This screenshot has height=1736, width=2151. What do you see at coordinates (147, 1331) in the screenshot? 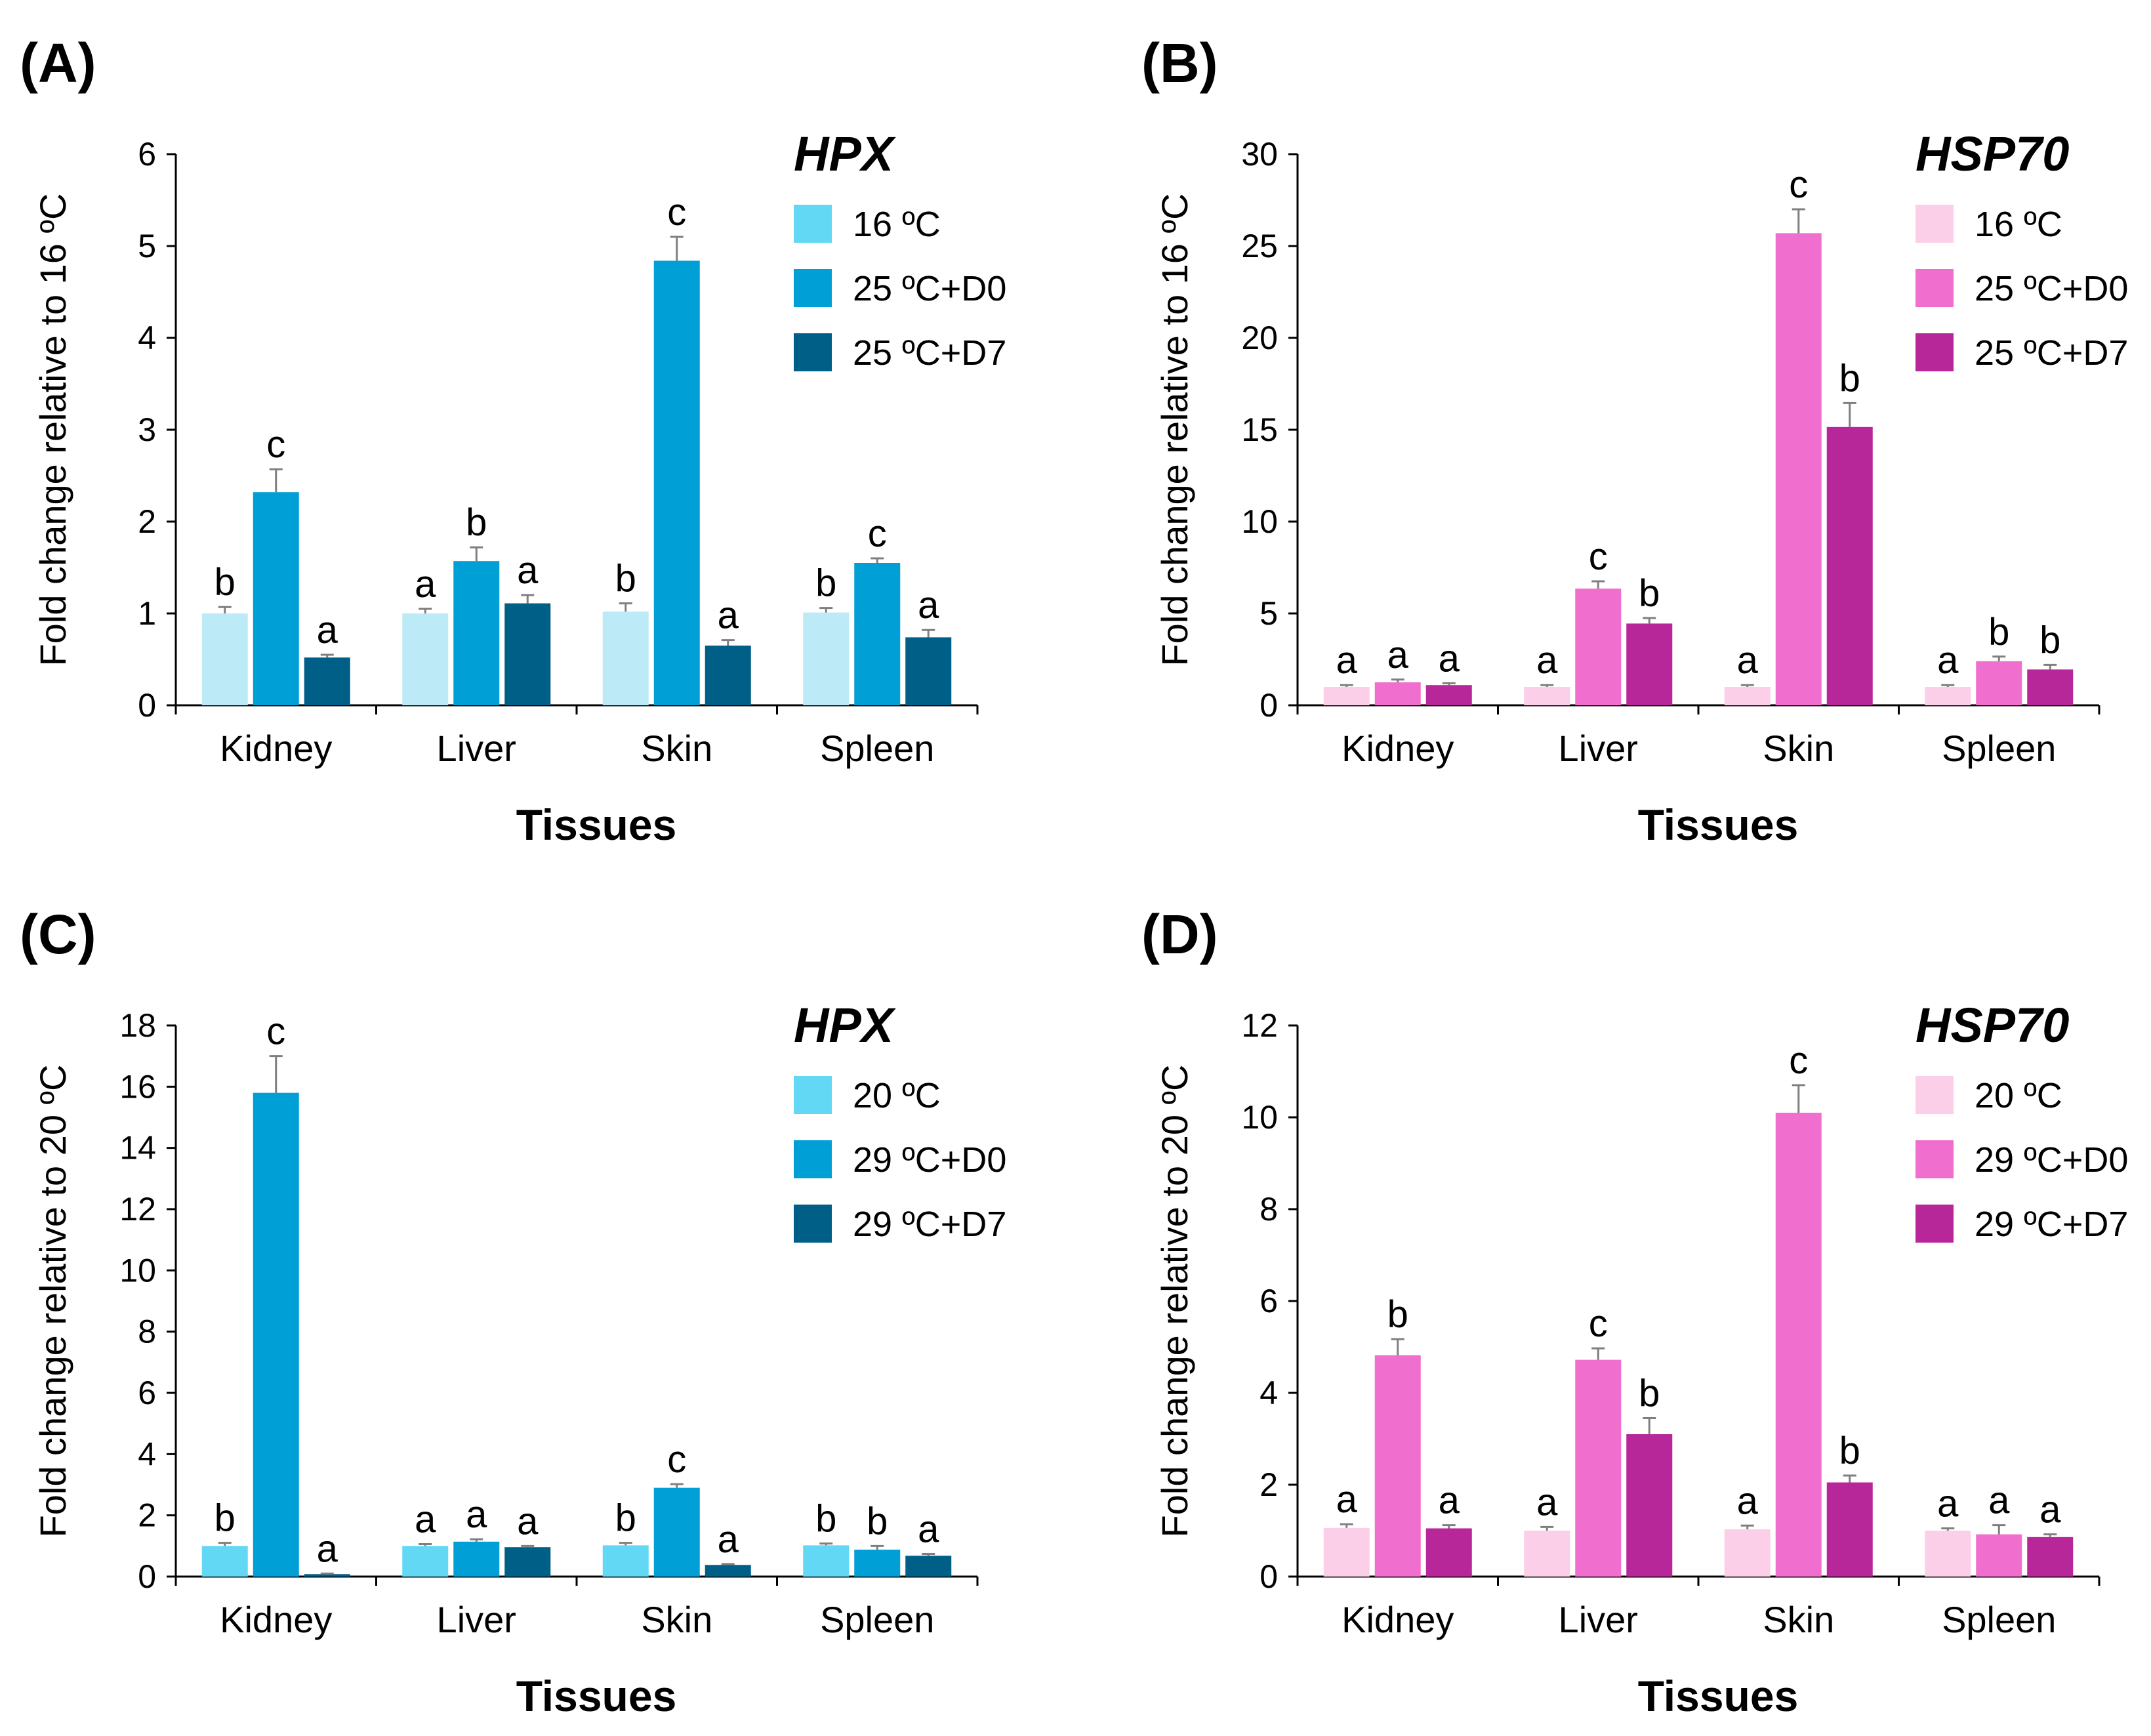
I see `y-tick-label: 8` at bounding box center [147, 1331].